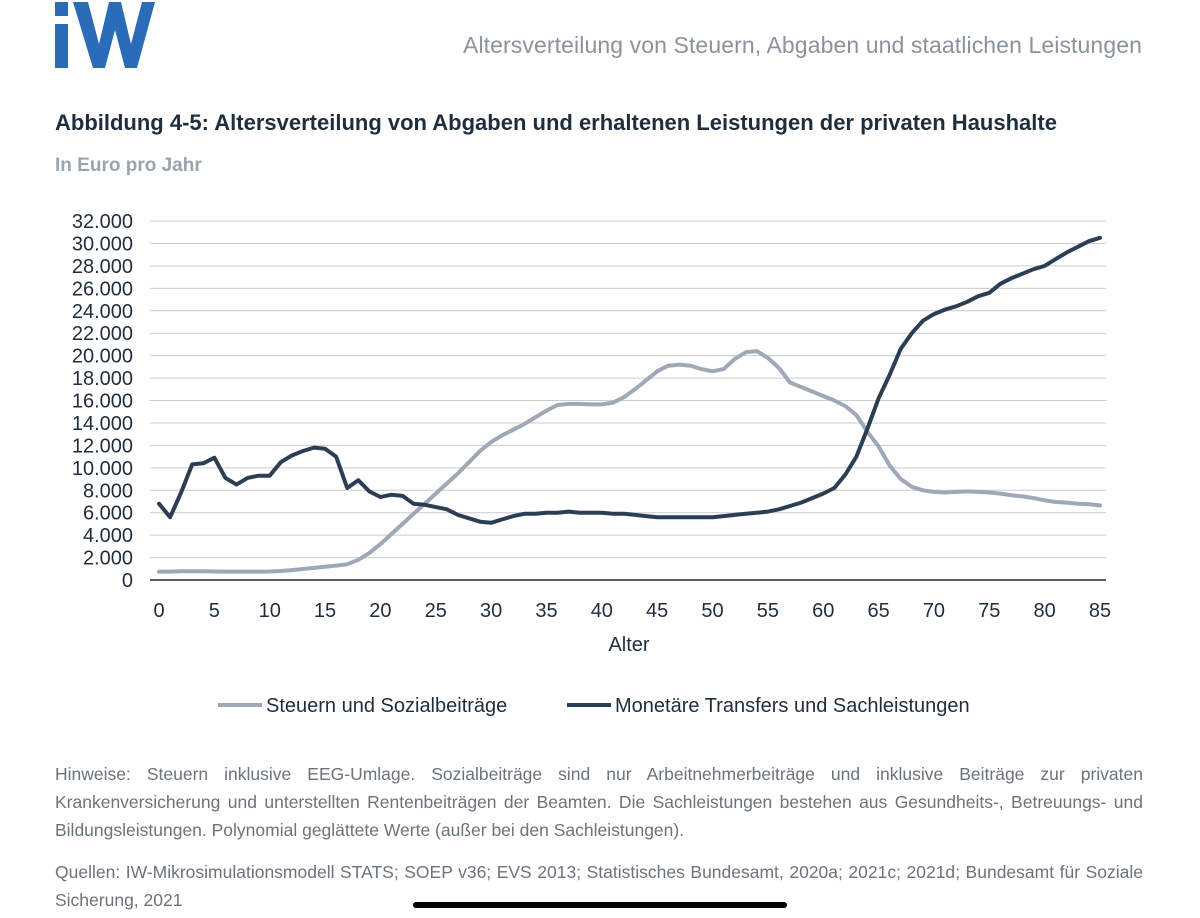 This screenshot has height=918, width=1200. Describe the element at coordinates (102, 289) in the screenshot. I see `y-tick-label: 26.000` at that location.